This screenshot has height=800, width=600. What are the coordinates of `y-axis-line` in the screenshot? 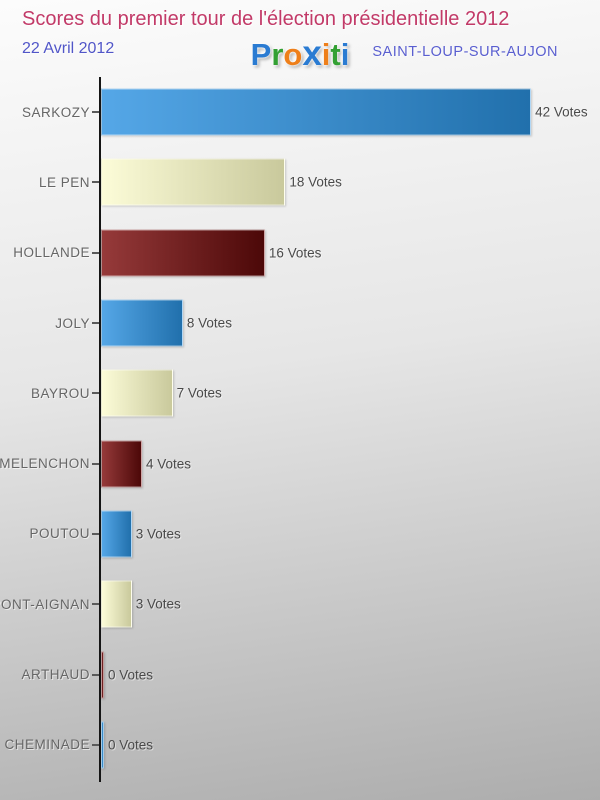 It's located at (100, 429).